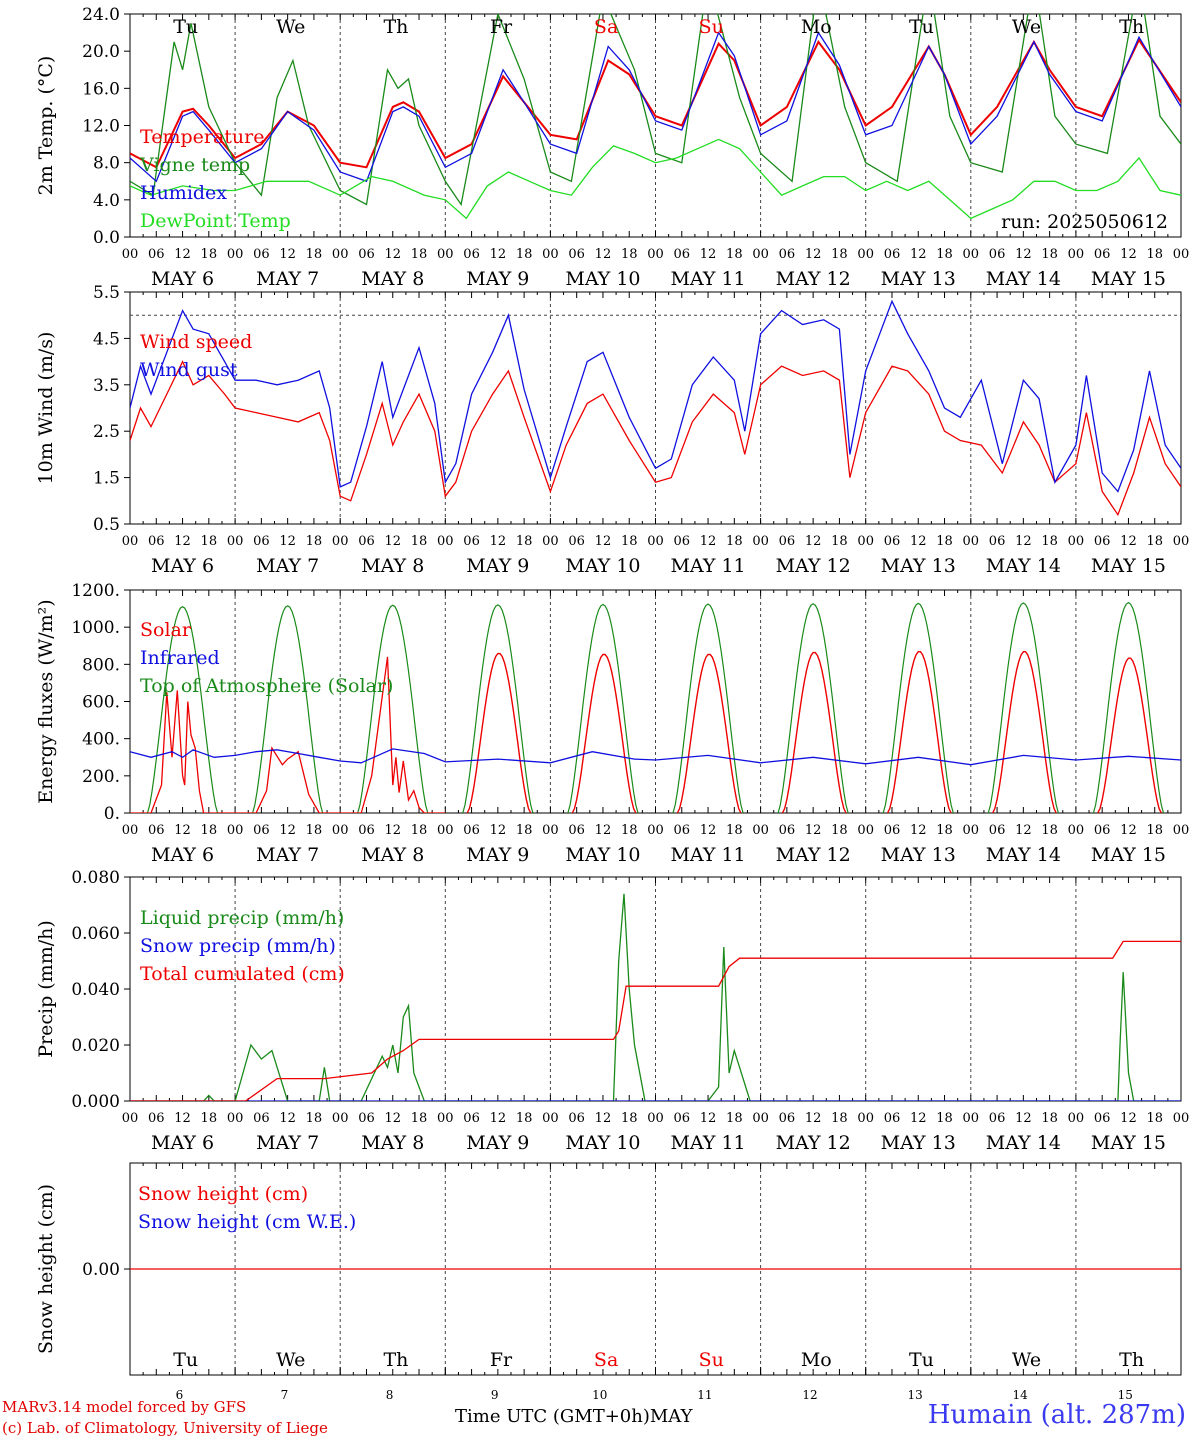 The width and height of the screenshot is (1194, 1440). I want to click on time-axis-label: Time UTC (GMT+0h)MAY, so click(573, 1416).